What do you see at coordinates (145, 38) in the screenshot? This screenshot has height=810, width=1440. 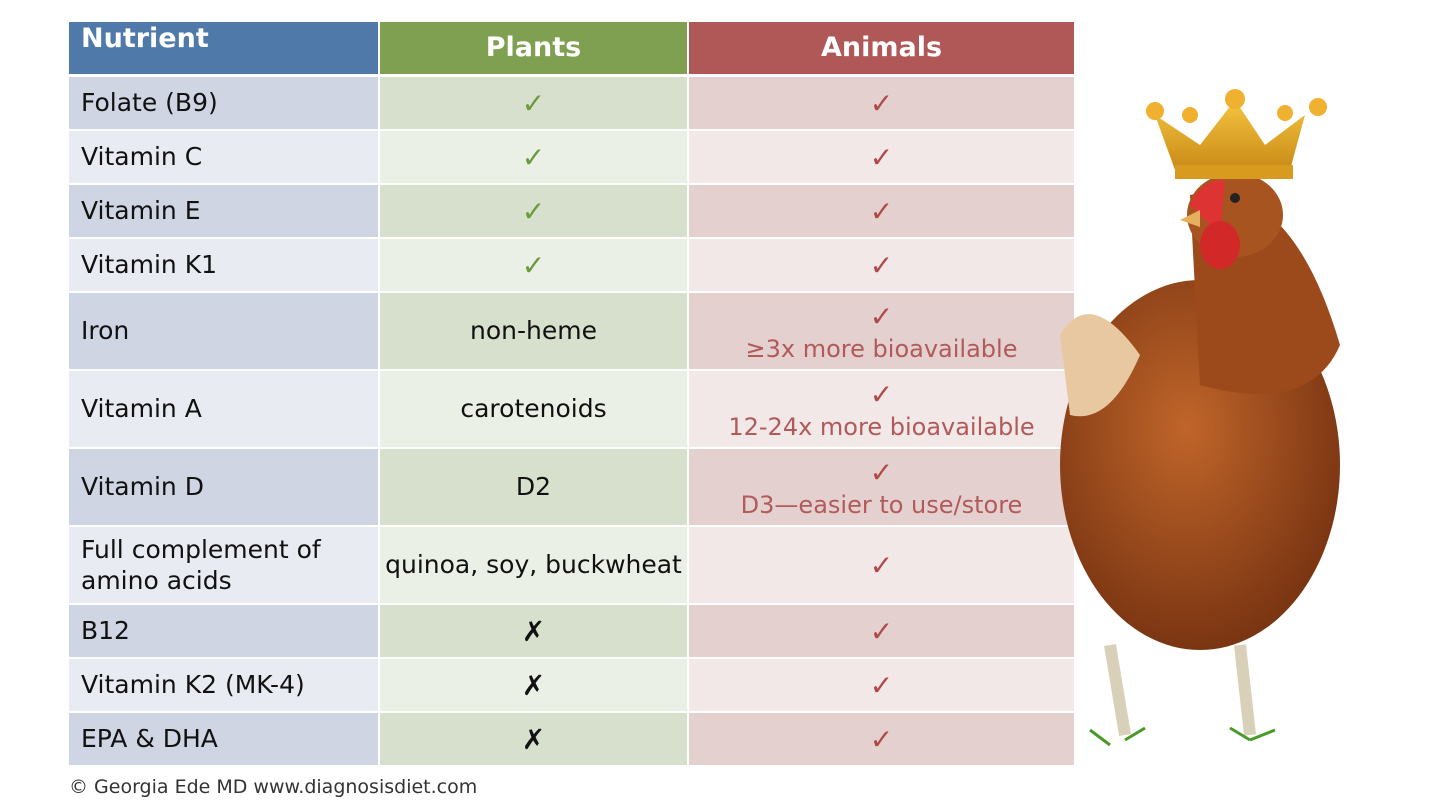 I see `header-text: Nutrient` at bounding box center [145, 38].